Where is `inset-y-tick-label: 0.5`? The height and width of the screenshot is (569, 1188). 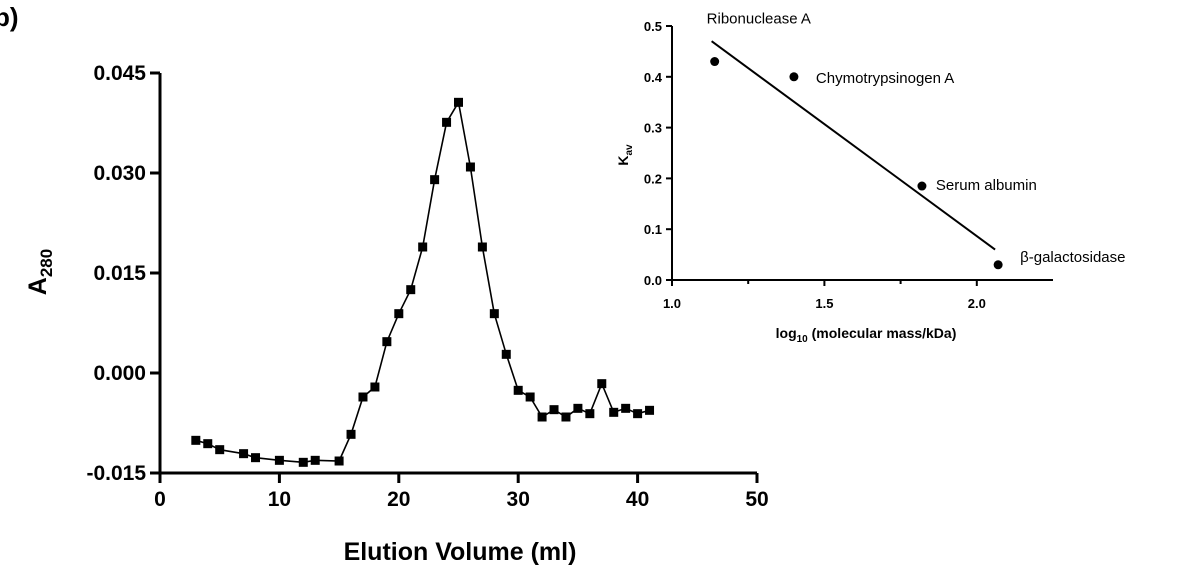 inset-y-tick-label: 0.5 is located at coordinates (653, 26).